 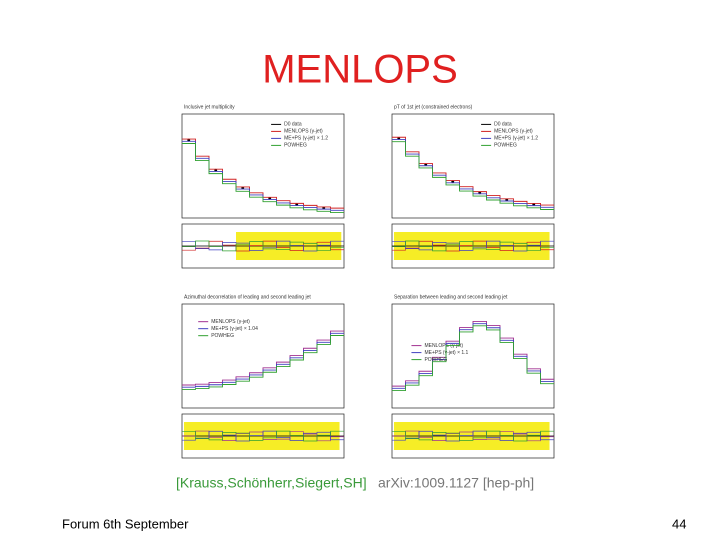 What do you see at coordinates (209, 107) in the screenshot?
I see `panel-title: Inclusive jet multiplicity` at bounding box center [209, 107].